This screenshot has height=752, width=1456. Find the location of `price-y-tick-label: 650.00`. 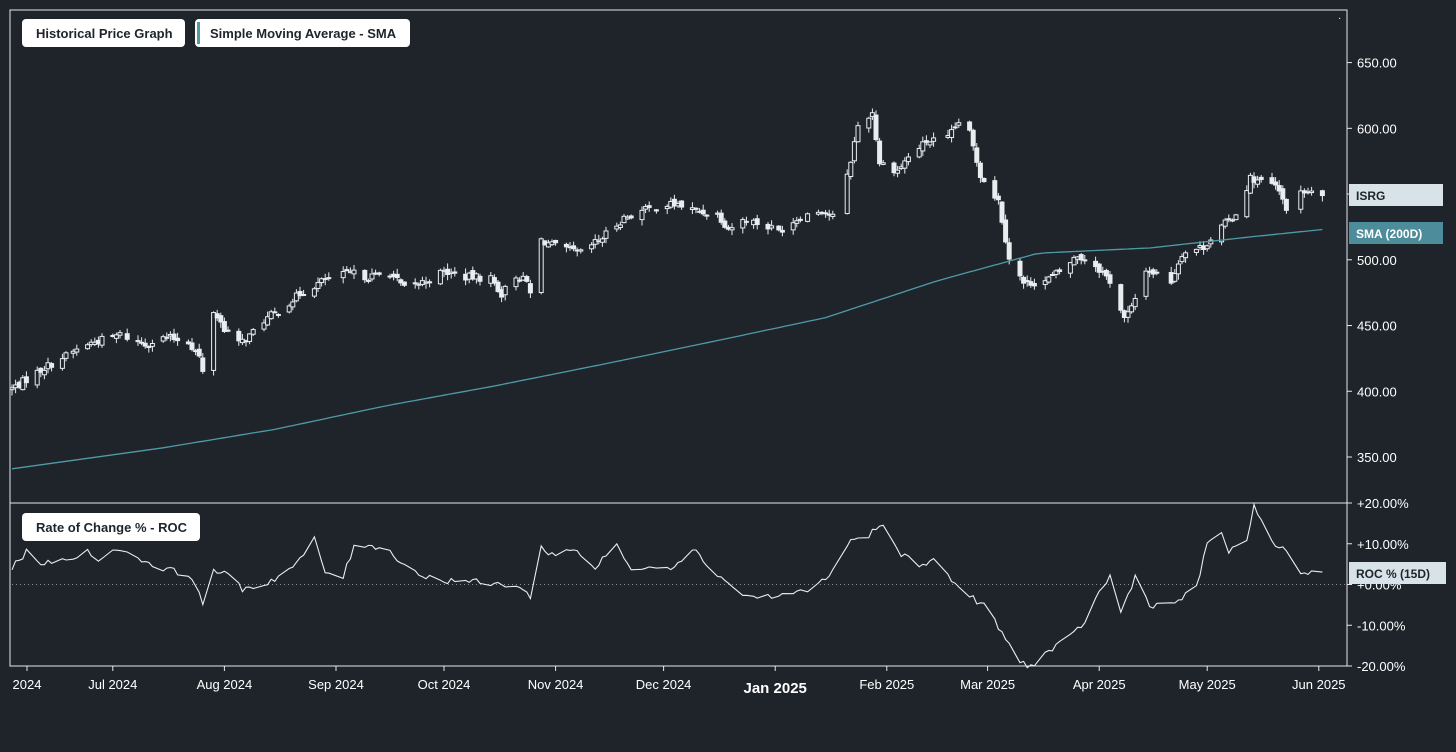

price-y-tick-label: 650.00 is located at coordinates (1377, 63).